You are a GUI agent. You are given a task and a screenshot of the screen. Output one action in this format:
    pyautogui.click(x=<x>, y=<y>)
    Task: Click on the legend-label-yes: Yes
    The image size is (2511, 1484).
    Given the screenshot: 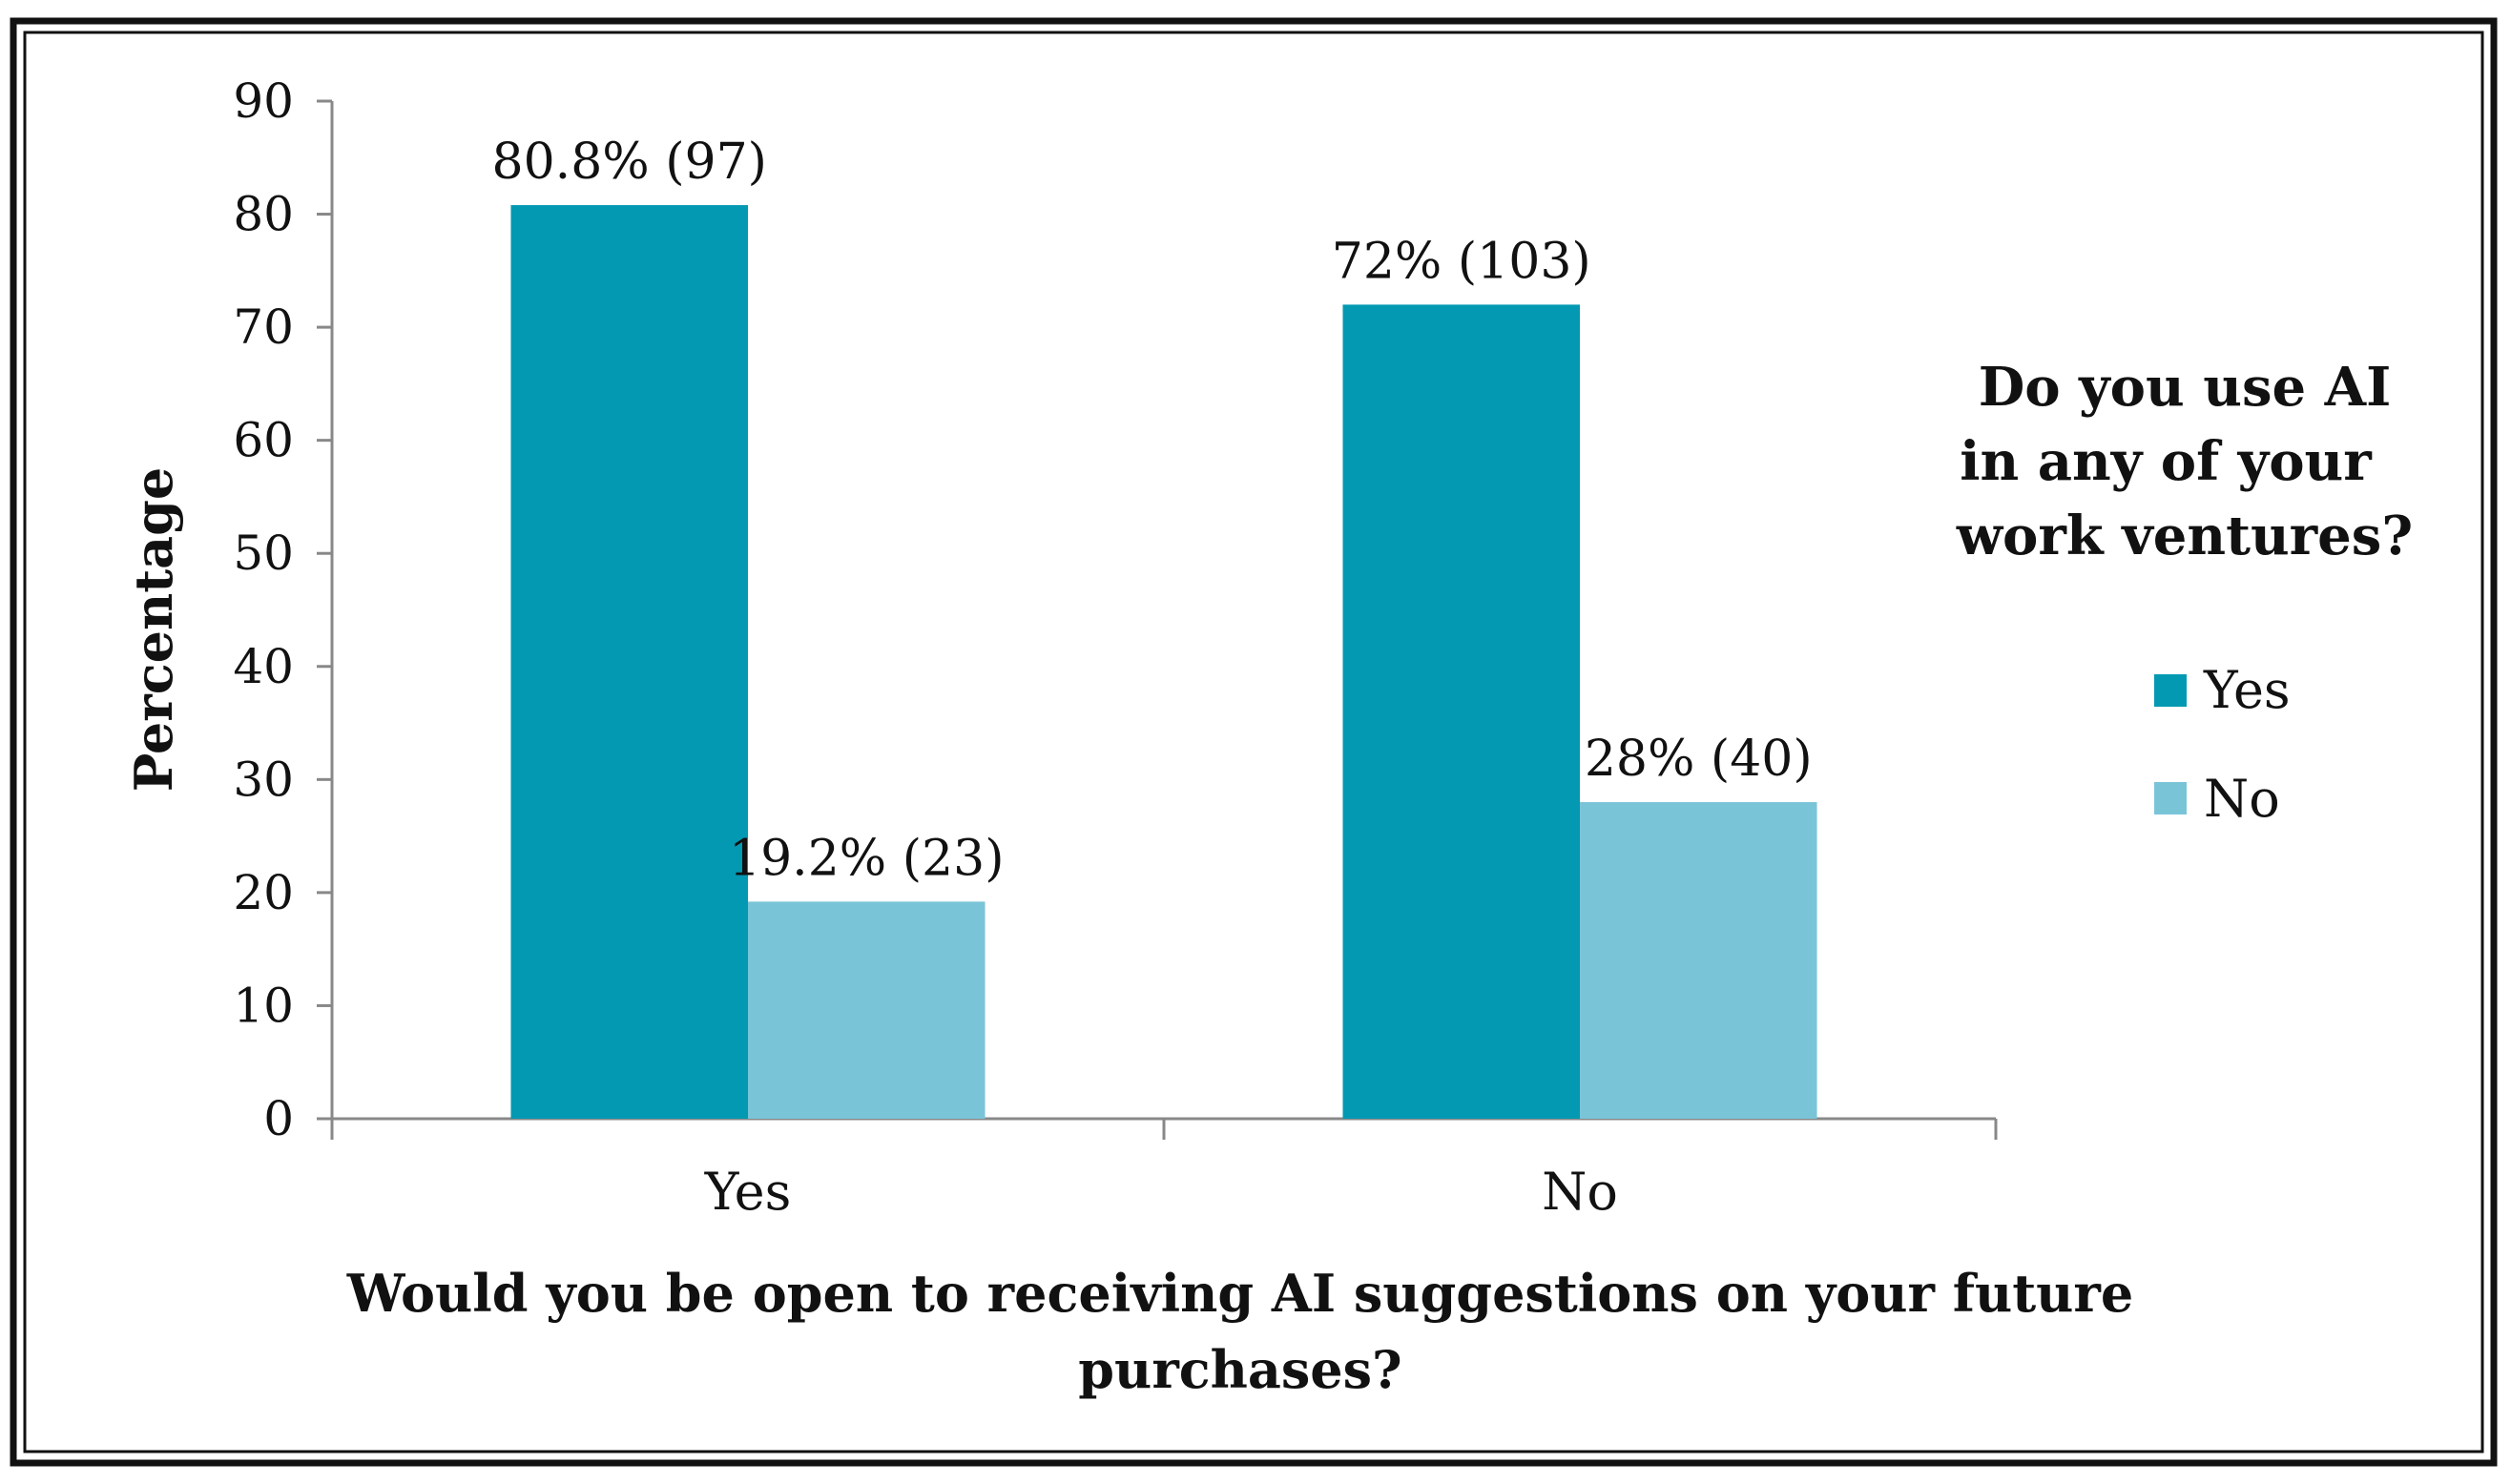 What is the action you would take?
    pyautogui.click(x=2247, y=690)
    